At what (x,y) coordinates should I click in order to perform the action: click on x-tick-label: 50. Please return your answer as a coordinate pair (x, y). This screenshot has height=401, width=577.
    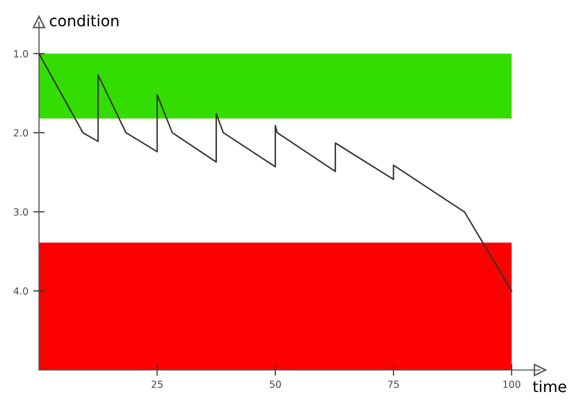
    Looking at the image, I should click on (275, 384).